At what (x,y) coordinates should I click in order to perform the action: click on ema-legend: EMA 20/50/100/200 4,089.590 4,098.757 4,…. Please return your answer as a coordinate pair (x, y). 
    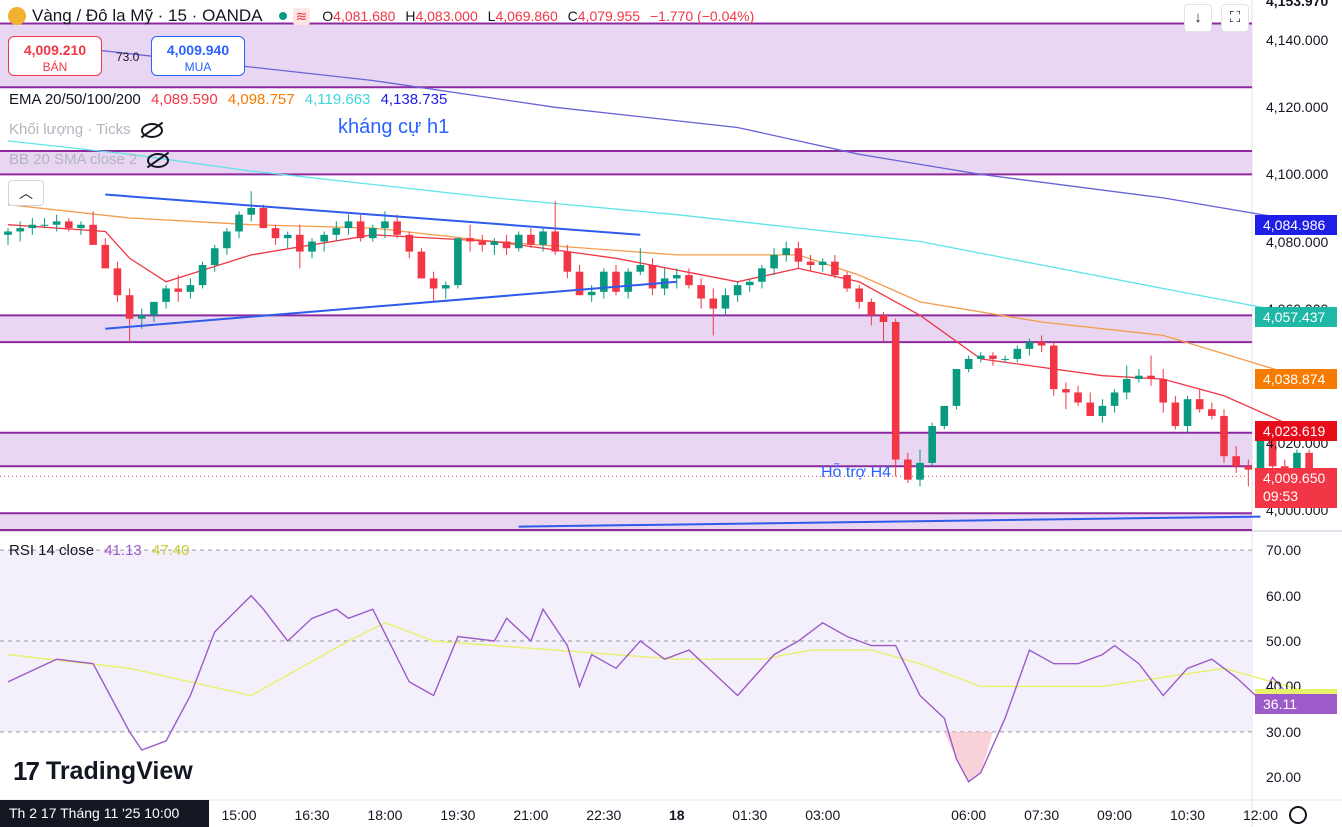
    Looking at the image, I should click on (228, 99).